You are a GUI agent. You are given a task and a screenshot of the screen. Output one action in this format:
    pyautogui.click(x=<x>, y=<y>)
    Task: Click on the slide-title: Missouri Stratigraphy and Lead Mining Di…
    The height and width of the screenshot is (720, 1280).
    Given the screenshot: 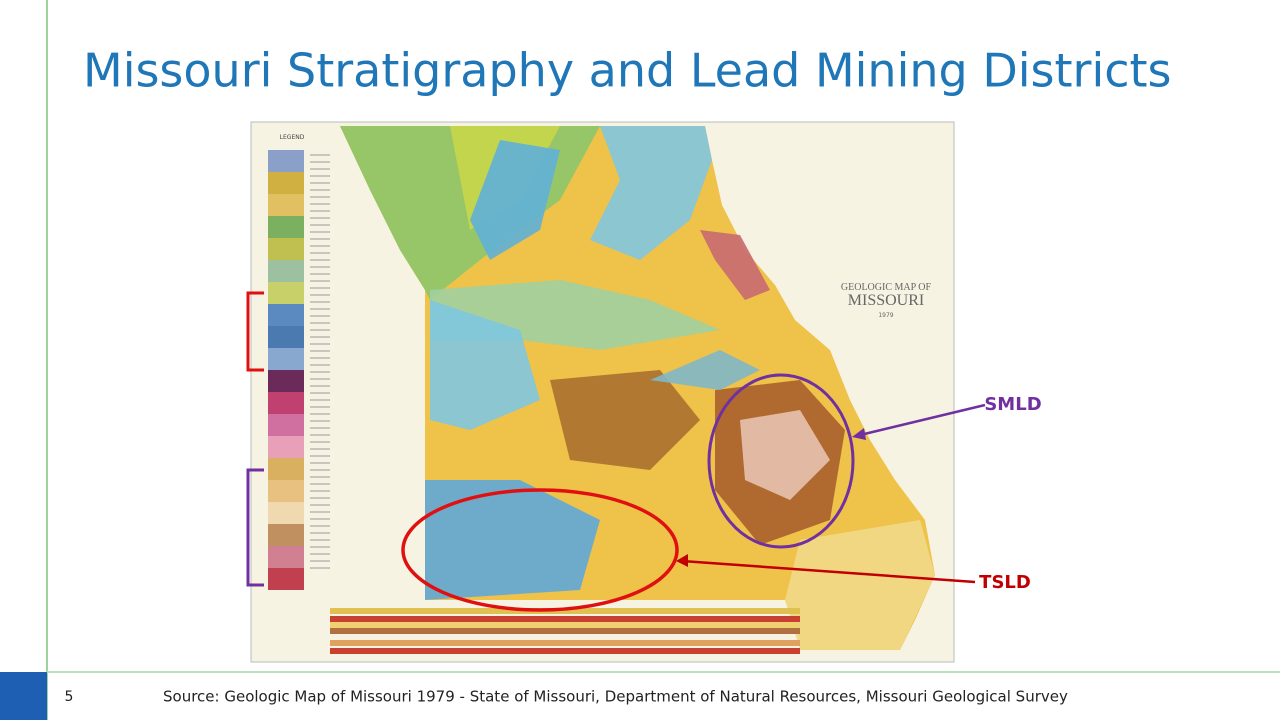 What is the action you would take?
    pyautogui.click(x=627, y=71)
    